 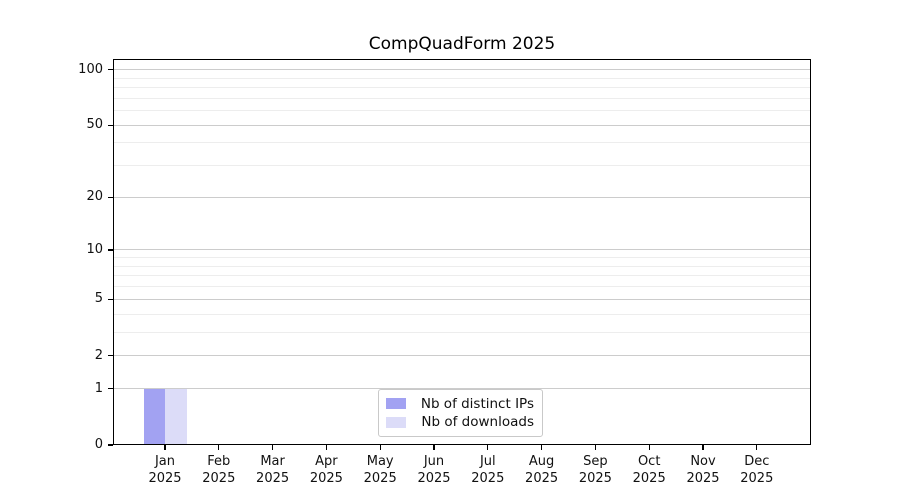 I want to click on y-tick-label-0: 0, so click(x=98, y=444).